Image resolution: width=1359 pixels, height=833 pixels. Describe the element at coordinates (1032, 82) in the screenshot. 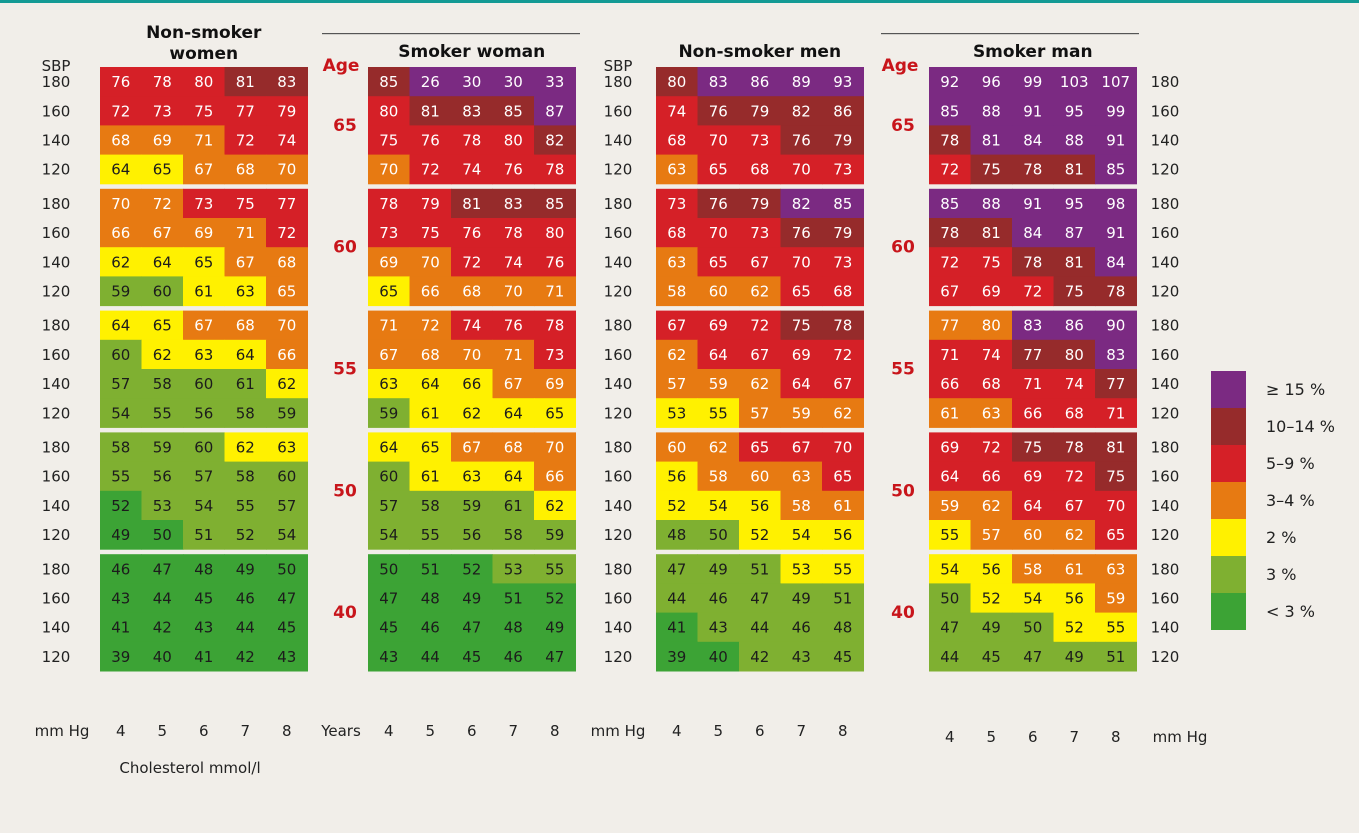

I see `cell-value: 99` at that location.